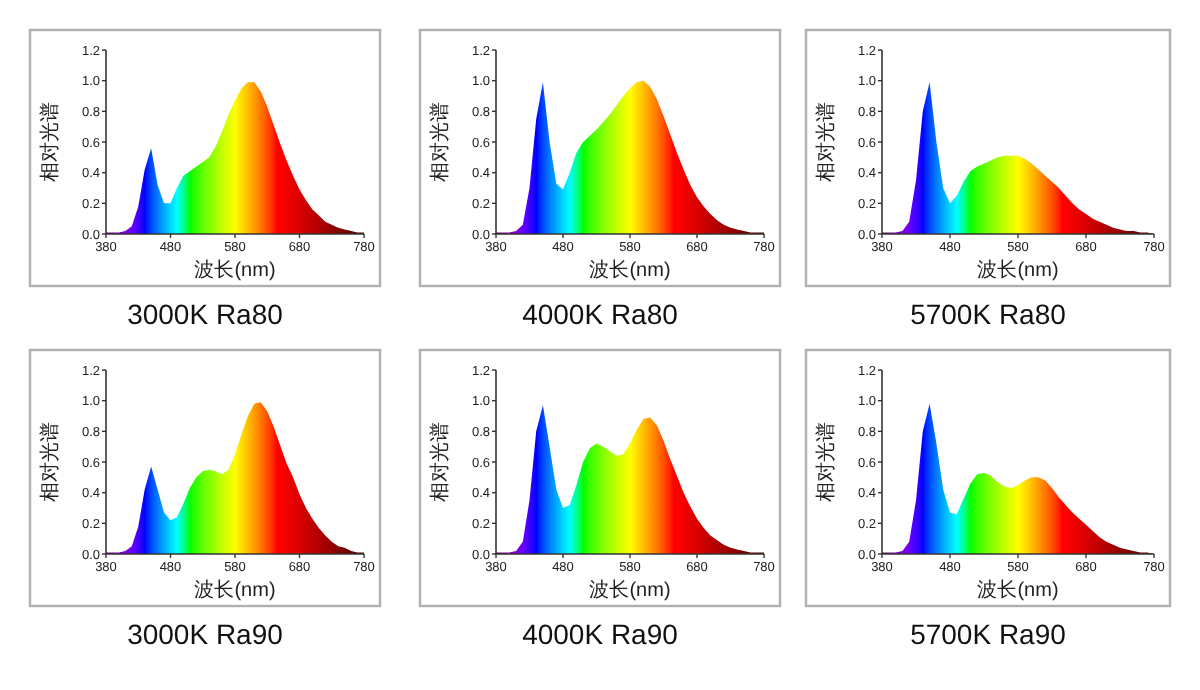 The height and width of the screenshot is (690, 1200). Describe the element at coordinates (205, 314) in the screenshot. I see `text: 3000K Ra80` at that location.